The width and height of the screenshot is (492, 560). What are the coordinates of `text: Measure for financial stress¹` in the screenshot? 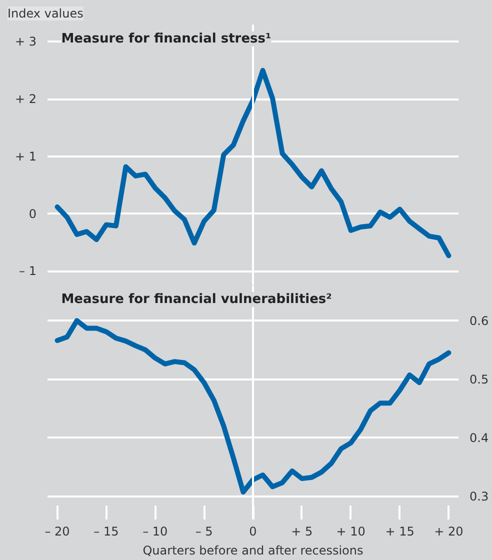 It's located at (166, 38).